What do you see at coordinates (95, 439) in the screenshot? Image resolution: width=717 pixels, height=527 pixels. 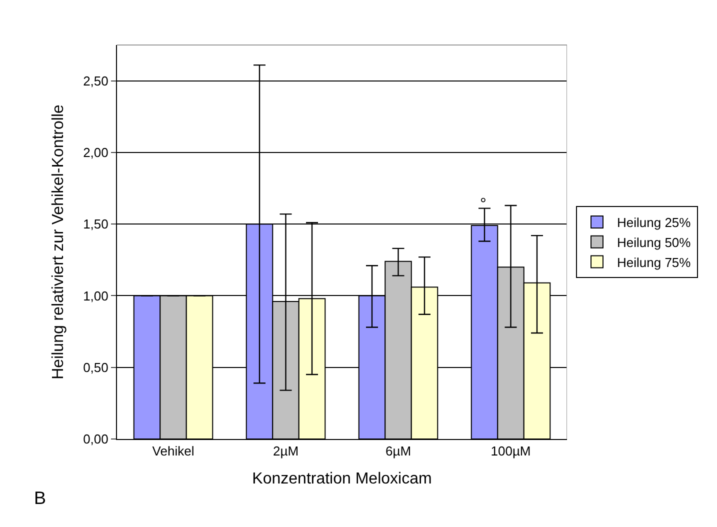 I see `y-tick-label: 0,00` at bounding box center [95, 439].